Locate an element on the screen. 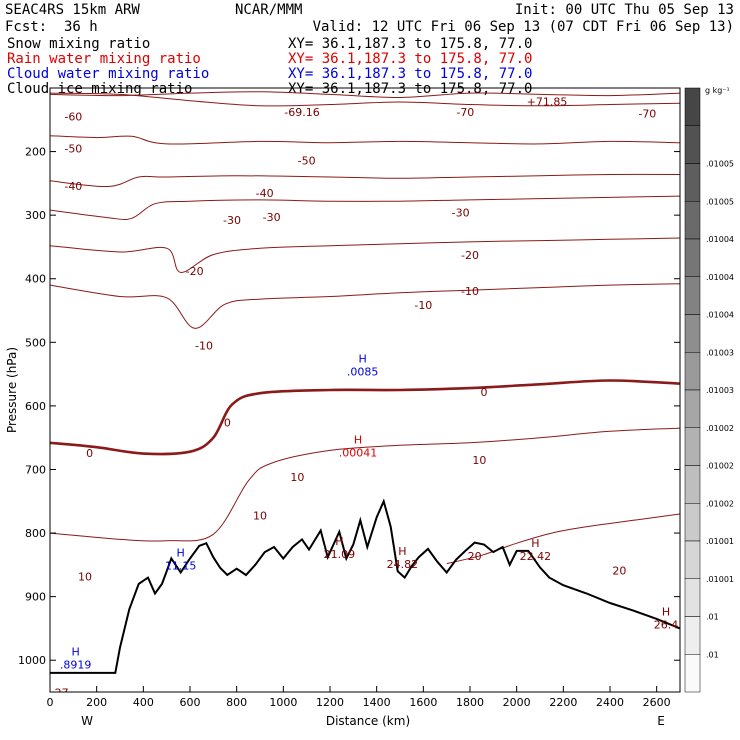 The image size is (740, 740). extremum-value: .0085 is located at coordinates (363, 372).